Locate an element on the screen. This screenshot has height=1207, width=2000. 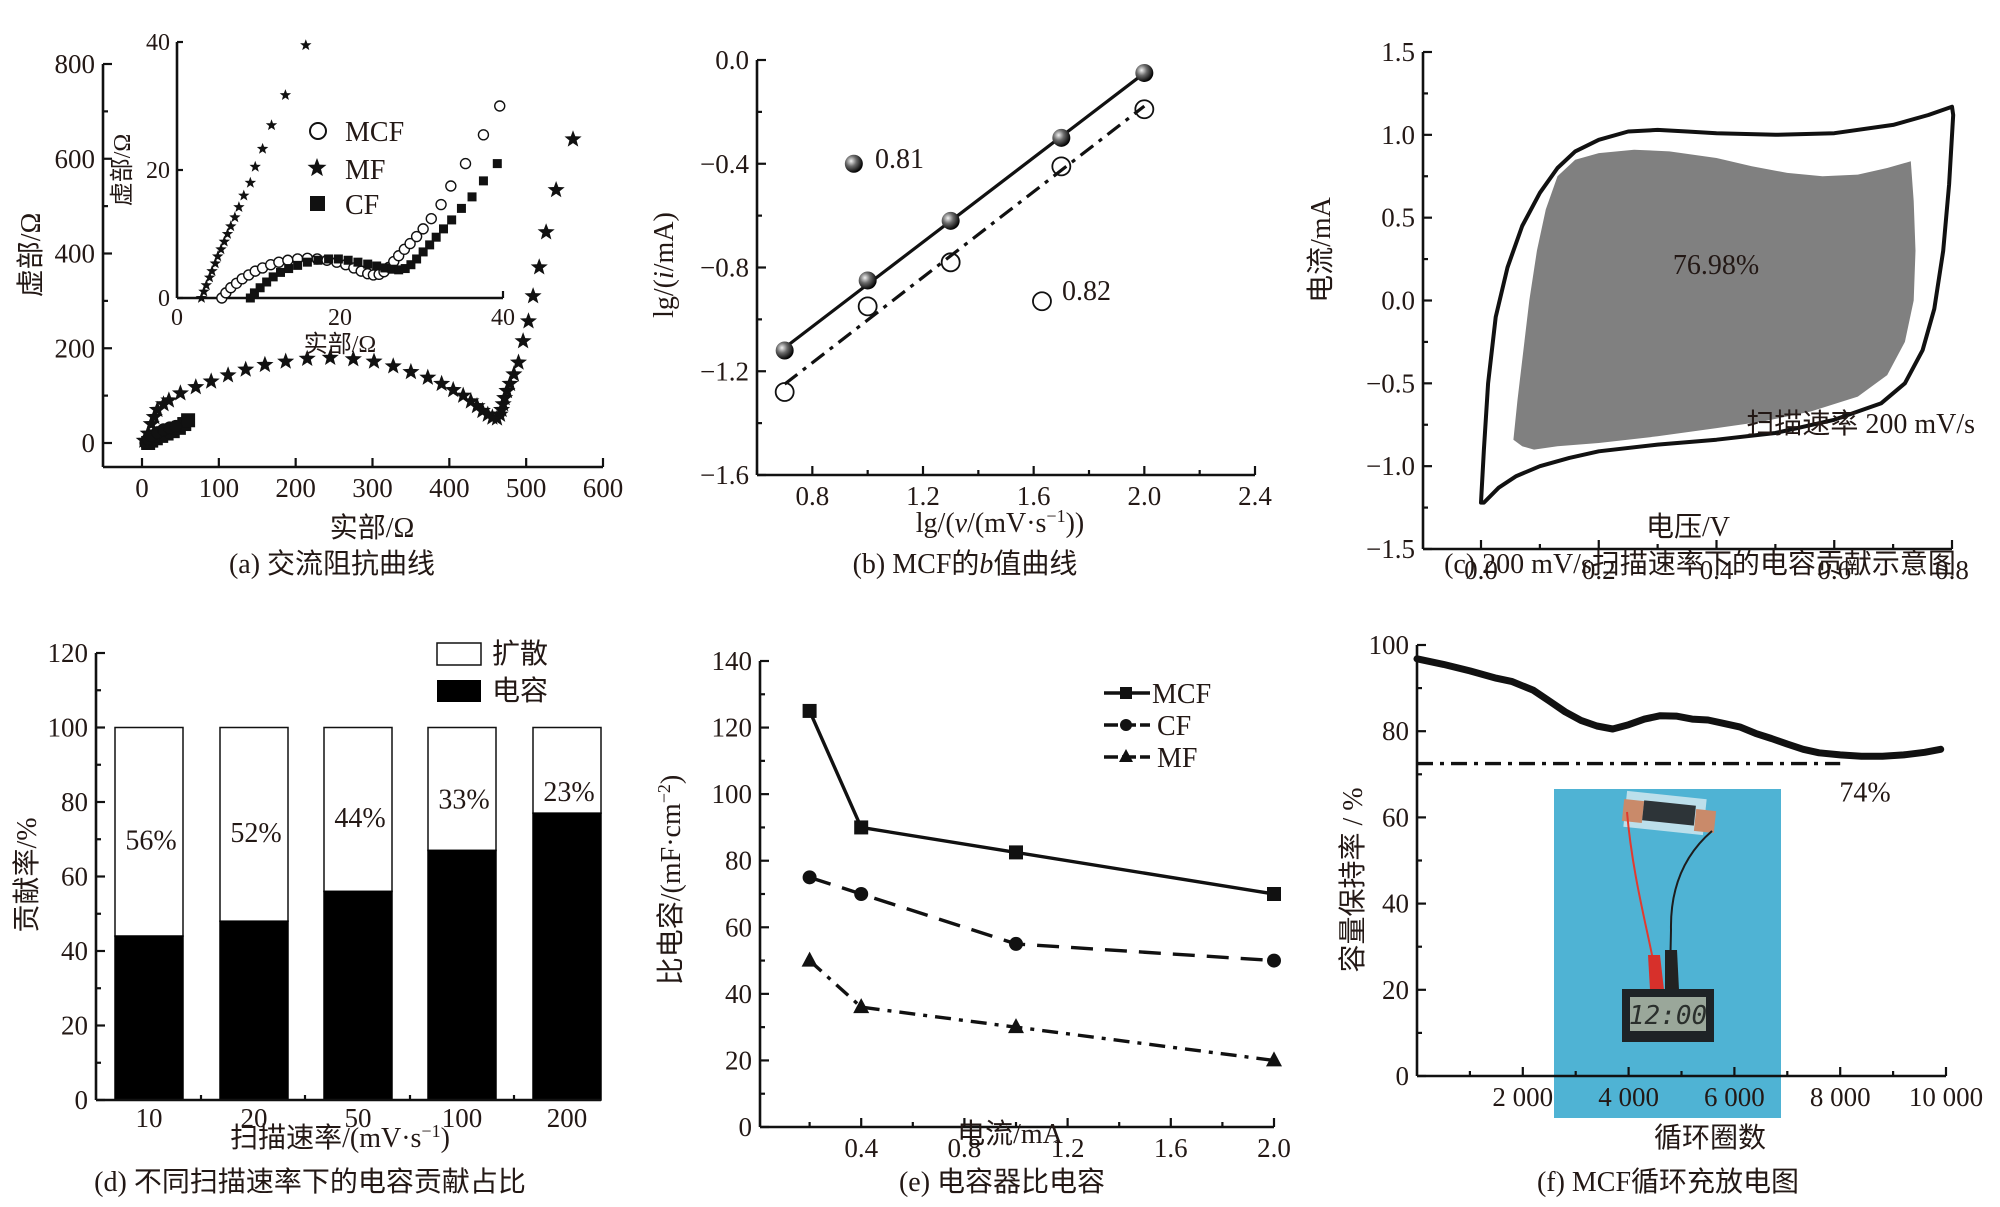
panel-e-ylabel: 比电容/(mF·cm−2) is located at coordinates (670, 880).